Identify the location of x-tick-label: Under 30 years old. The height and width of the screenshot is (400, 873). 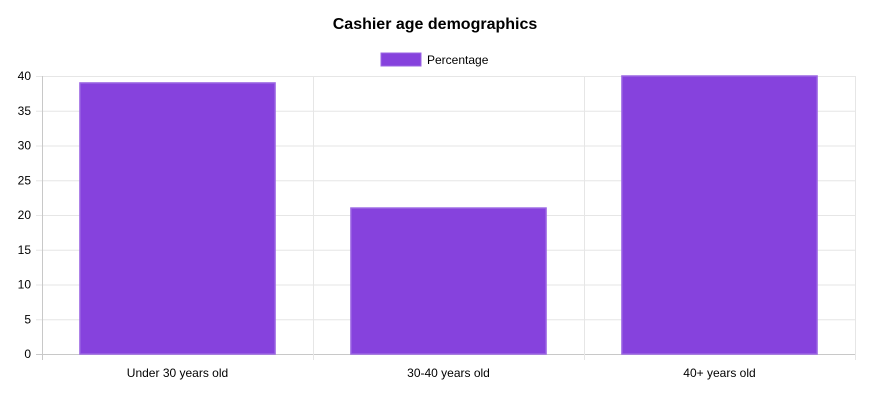
(177, 373).